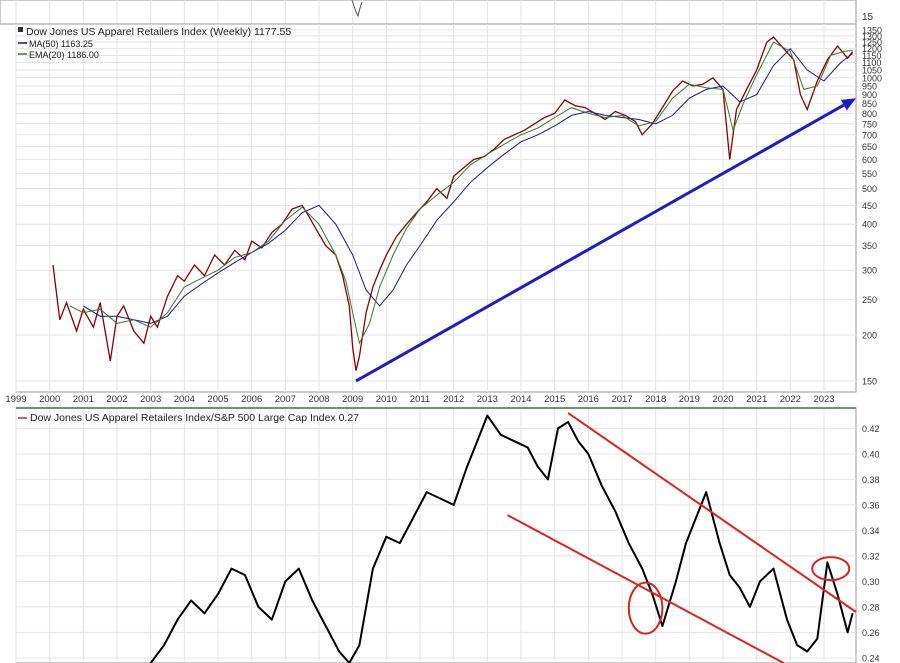  What do you see at coordinates (871, 429) in the screenshot?
I see `y-tick-label: 0.42` at bounding box center [871, 429].